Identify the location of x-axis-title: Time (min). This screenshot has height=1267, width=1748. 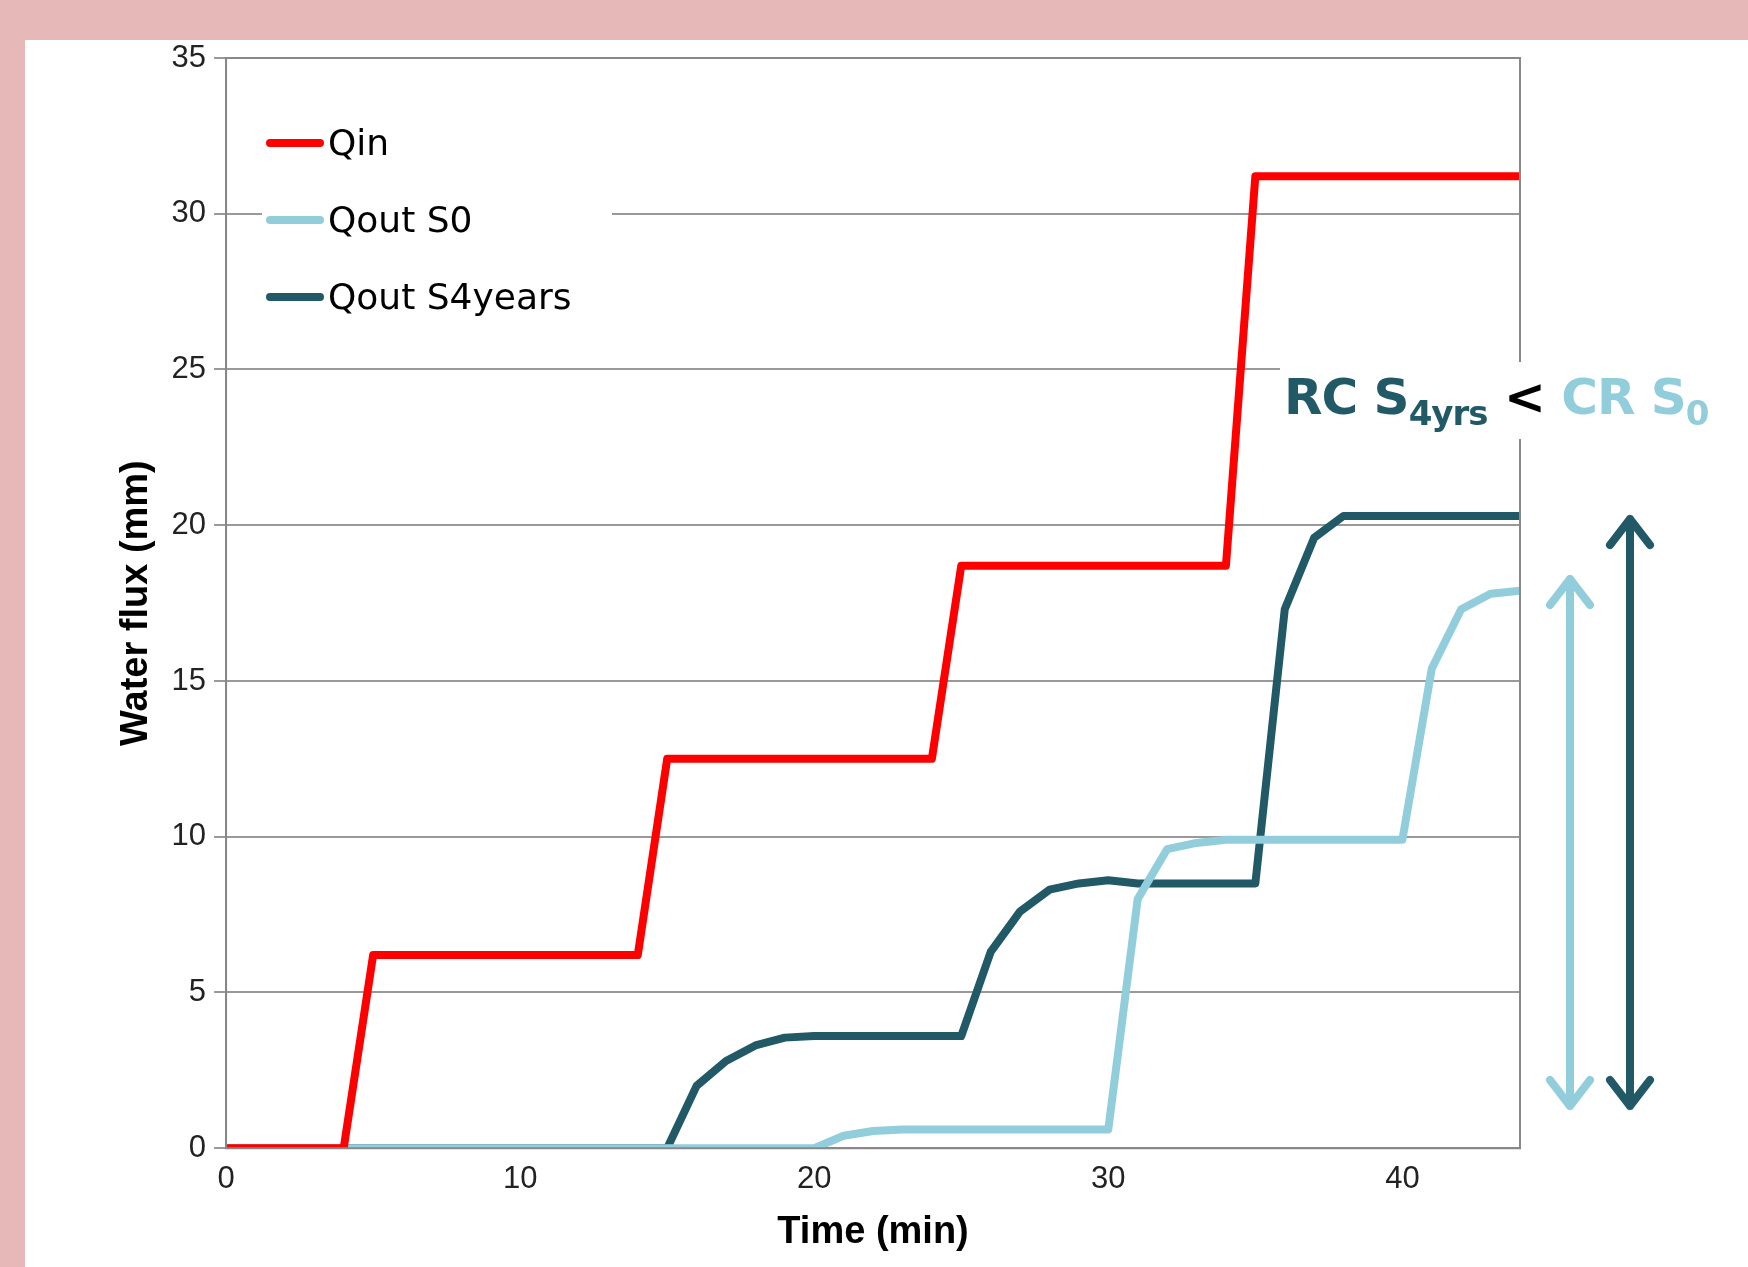
(873, 1229).